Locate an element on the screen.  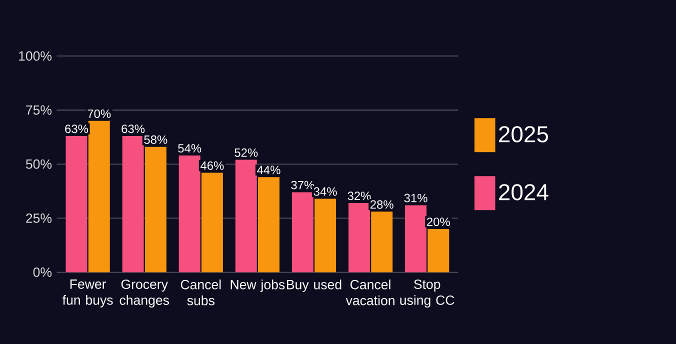
data-label: 31% is located at coordinates (416, 198).